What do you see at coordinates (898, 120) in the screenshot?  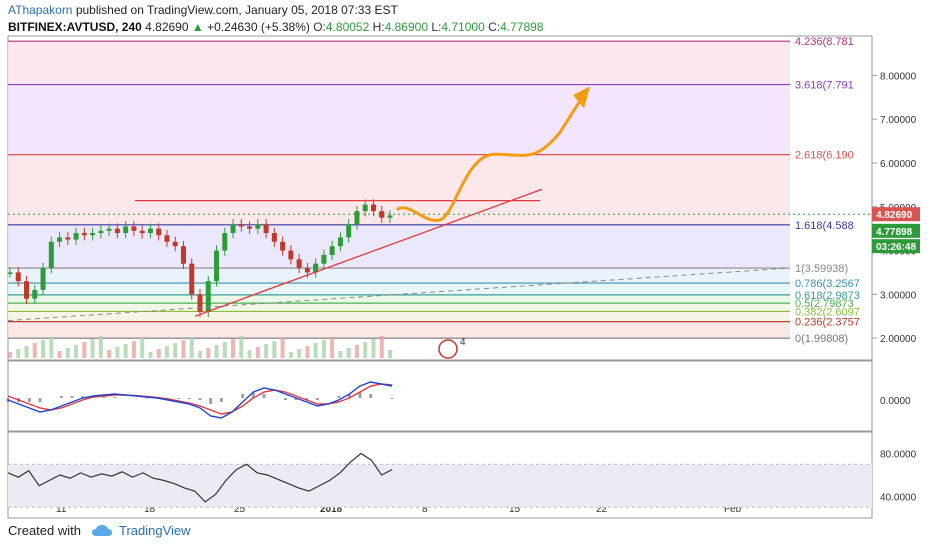 I see `y-axis-label: 7.00000` at bounding box center [898, 120].